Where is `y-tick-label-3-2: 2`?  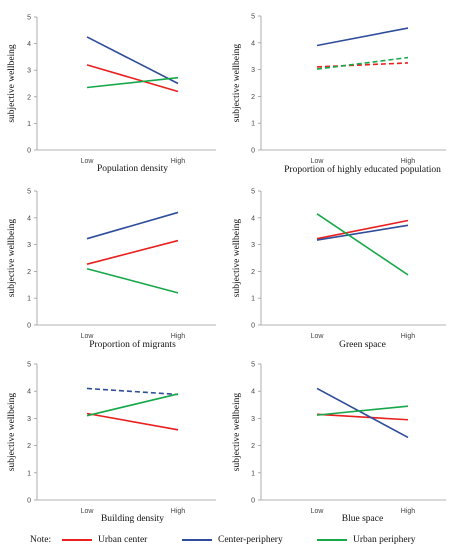
y-tick-label-3-2: 2 is located at coordinates (253, 272).